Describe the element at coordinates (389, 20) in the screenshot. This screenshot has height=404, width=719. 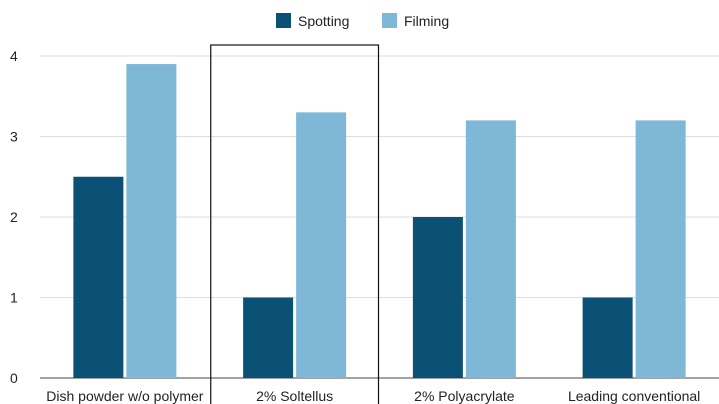
I see `legend-swatch-filming` at that location.